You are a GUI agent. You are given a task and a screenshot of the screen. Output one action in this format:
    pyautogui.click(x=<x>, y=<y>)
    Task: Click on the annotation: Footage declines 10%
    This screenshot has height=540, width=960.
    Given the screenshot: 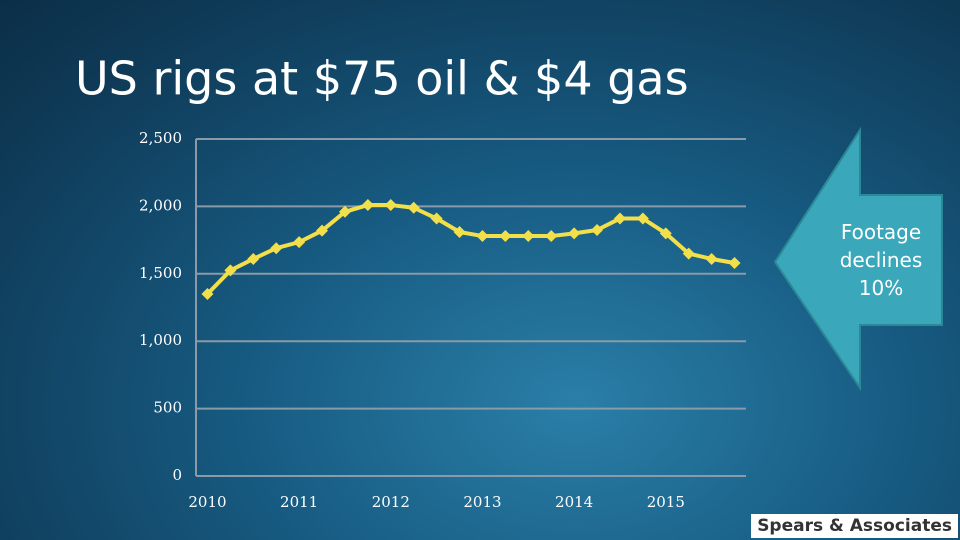 What is the action you would take?
    pyautogui.click(x=881, y=260)
    